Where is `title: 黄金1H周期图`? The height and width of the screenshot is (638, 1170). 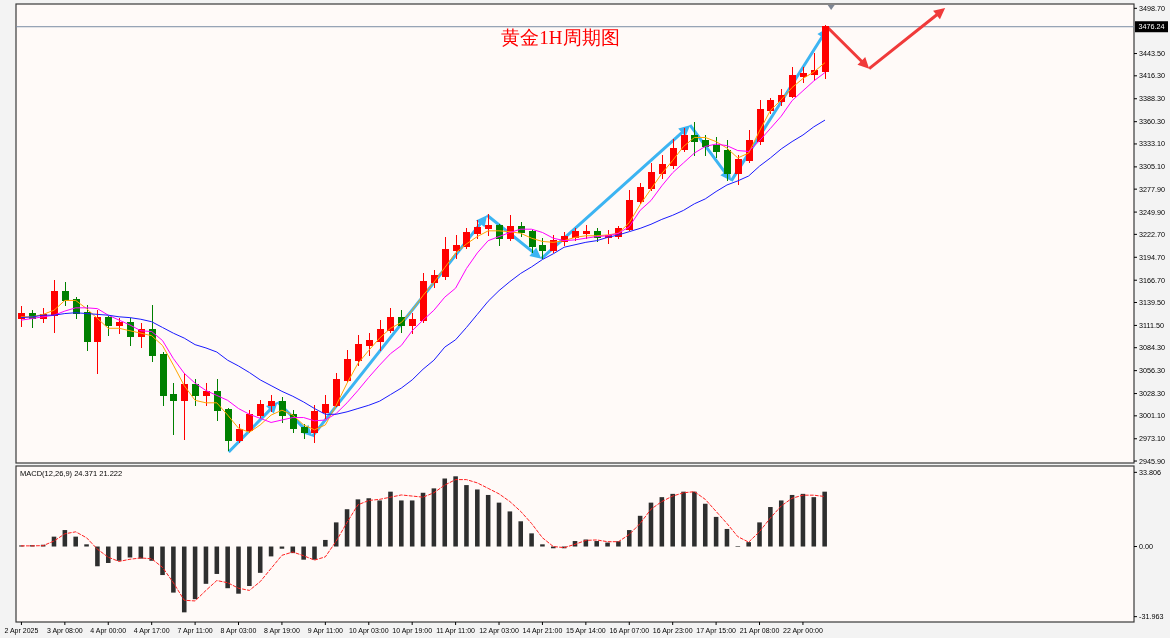 title: 黄金1H周期图 is located at coordinates (560, 37).